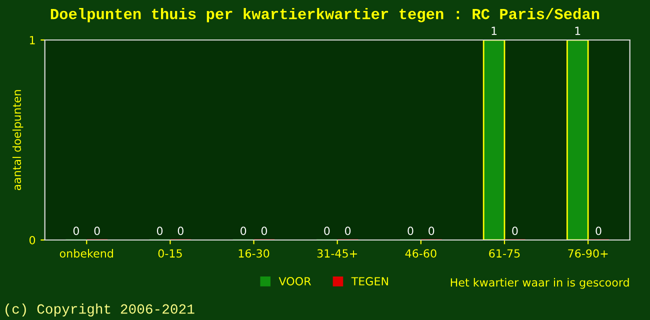 Image resolution: width=650 pixels, height=320 pixels. What do you see at coordinates (325, 15) in the screenshot?
I see `chart-title: Doelpunten thuis per kwartierkwartier tegen : RC Paris/Sedan` at bounding box center [325, 15].